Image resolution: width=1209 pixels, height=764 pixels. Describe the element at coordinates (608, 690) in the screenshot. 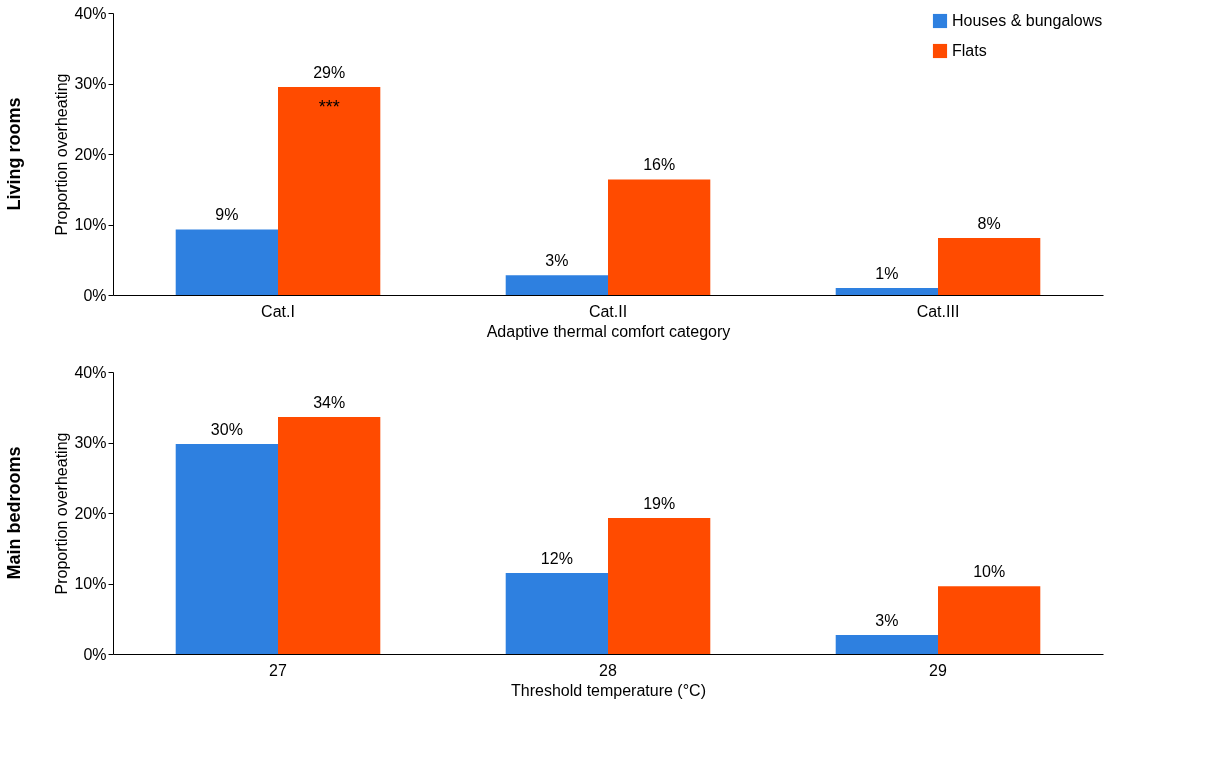

I see `x-axis-title: Threshold temperature (°C)` at that location.